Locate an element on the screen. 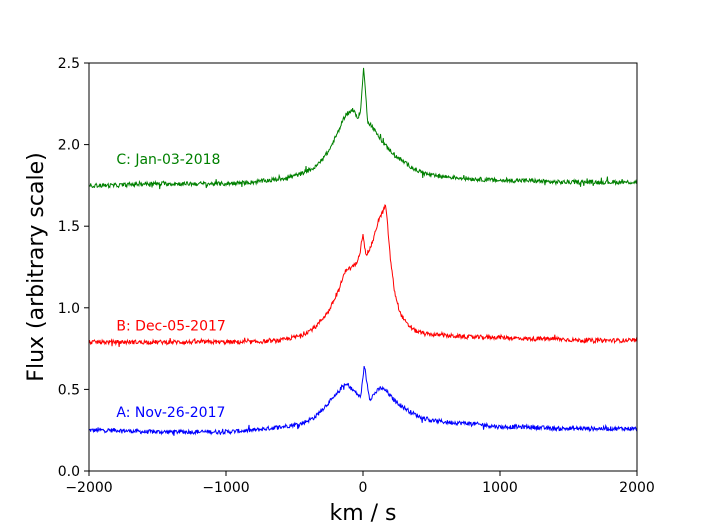 The width and height of the screenshot is (708, 530). x-tick-label: −1000 is located at coordinates (225, 488).